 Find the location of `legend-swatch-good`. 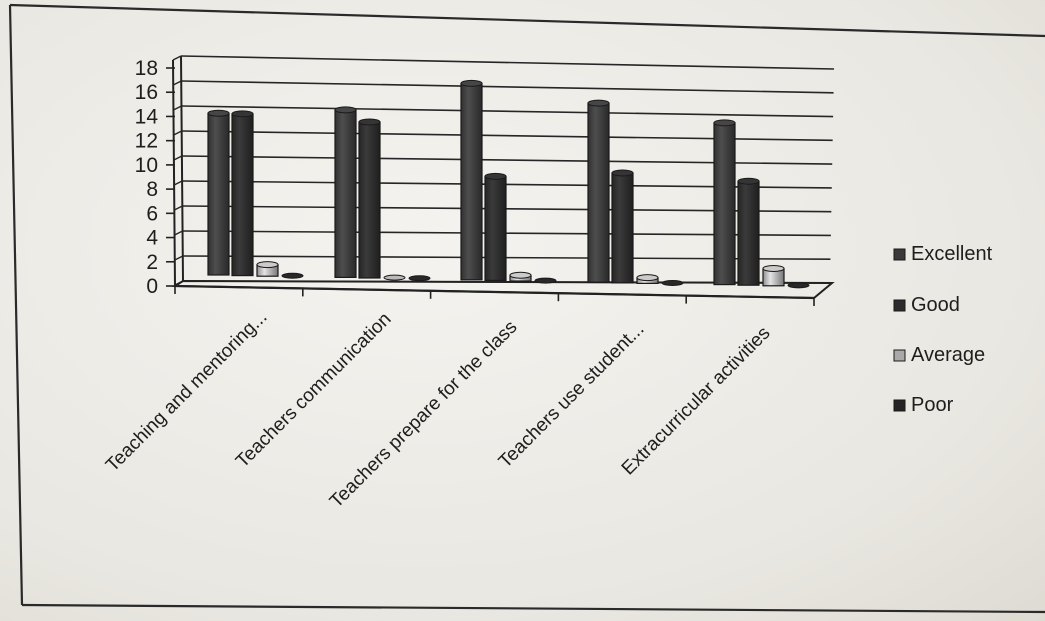

legend-swatch-good is located at coordinates (899, 305).